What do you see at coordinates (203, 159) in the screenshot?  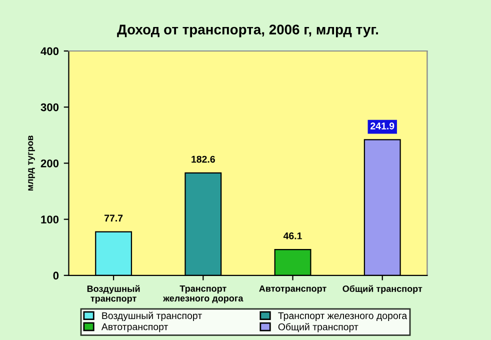 I see `data-label: 182.6` at bounding box center [203, 159].